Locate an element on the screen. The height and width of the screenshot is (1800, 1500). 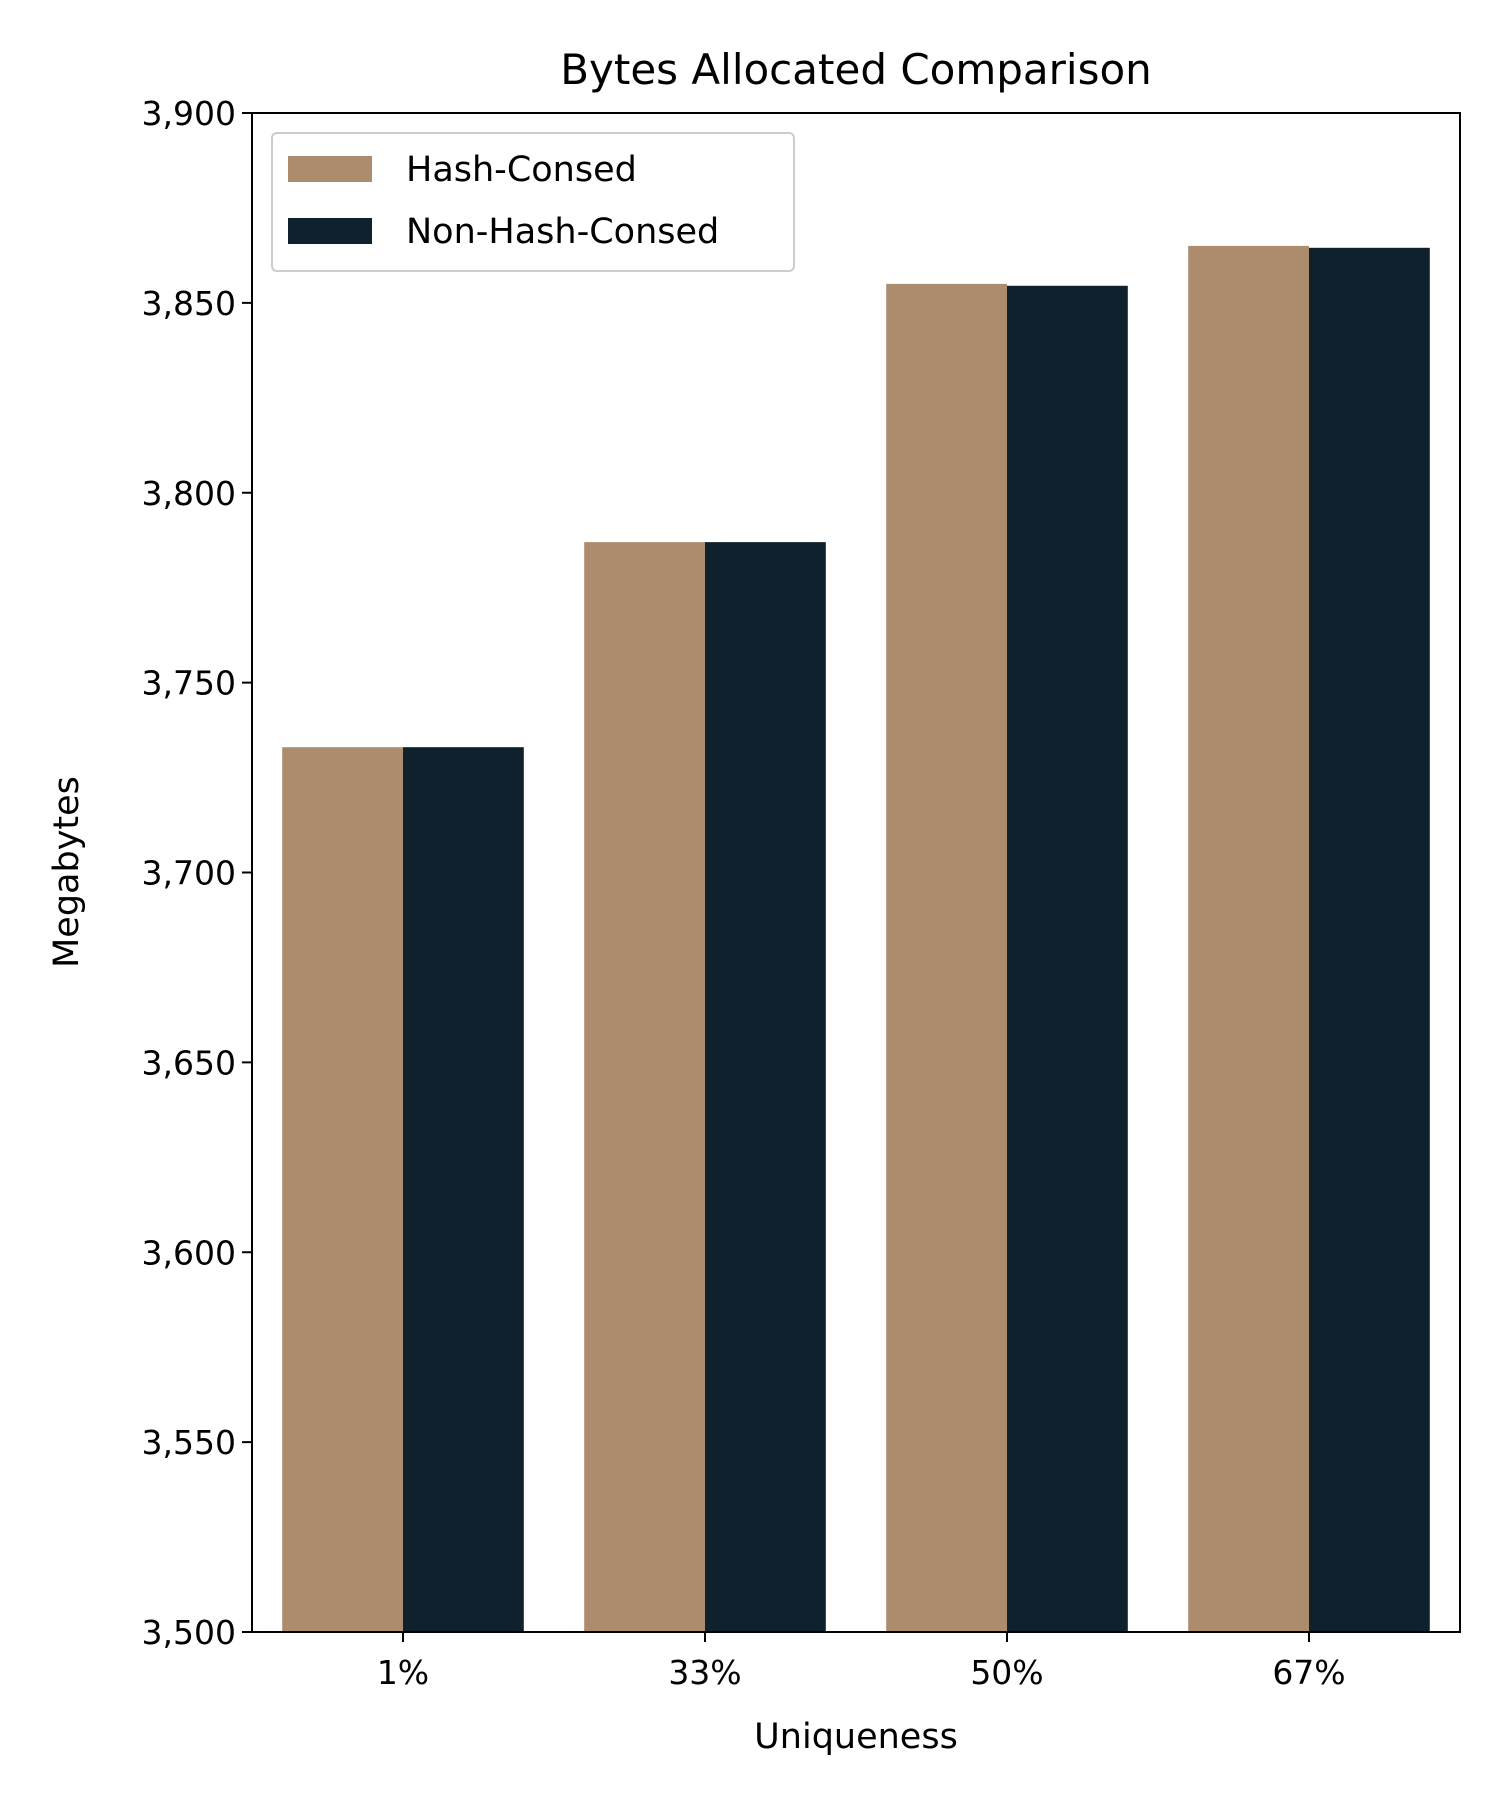
y-tick-label: 3,550 is located at coordinates (189, 1442).